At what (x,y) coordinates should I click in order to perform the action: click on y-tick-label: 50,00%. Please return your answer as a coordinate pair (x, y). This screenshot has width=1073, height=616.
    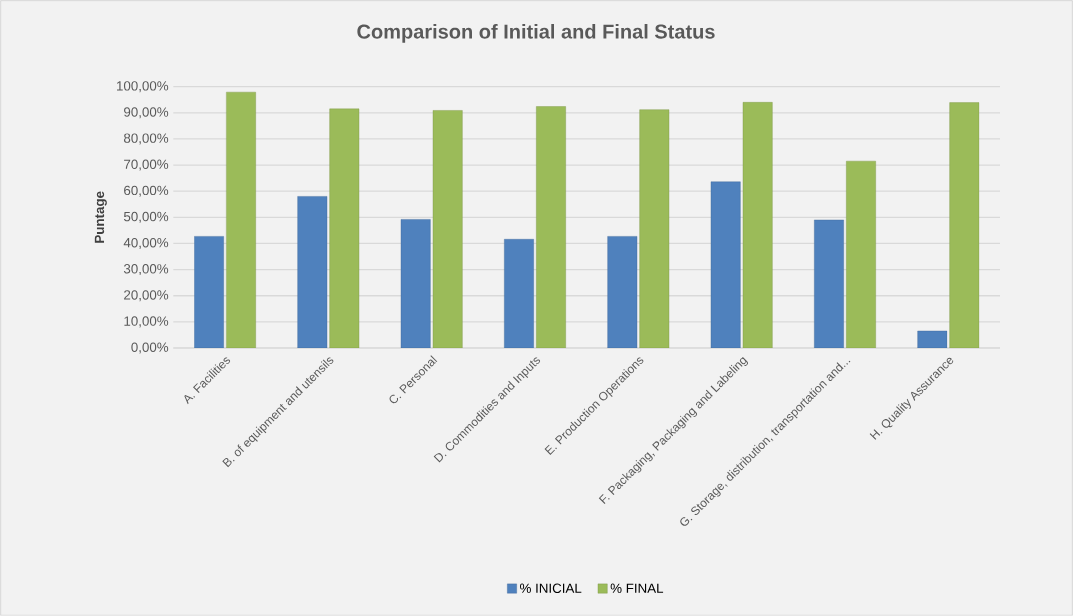
    Looking at the image, I should click on (146, 217).